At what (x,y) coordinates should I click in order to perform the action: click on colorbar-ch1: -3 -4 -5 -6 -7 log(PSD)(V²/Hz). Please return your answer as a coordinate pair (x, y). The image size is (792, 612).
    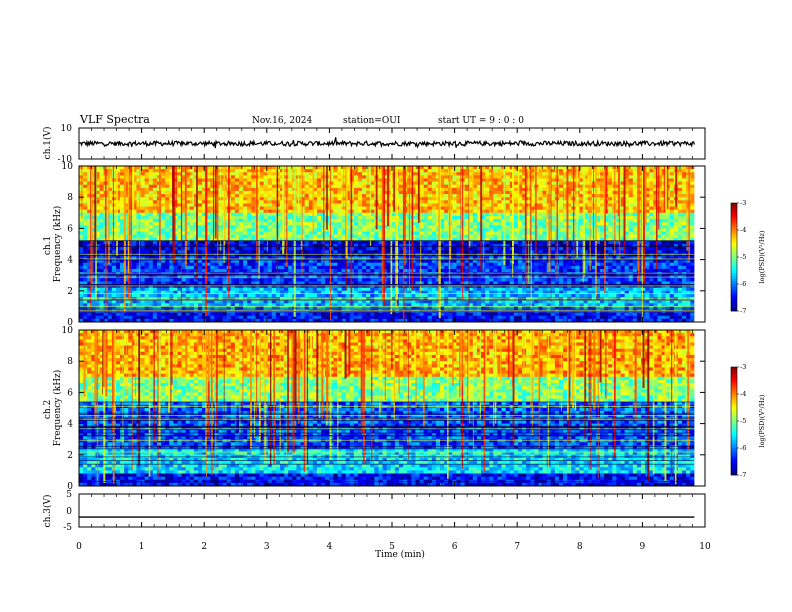
    Looking at the image, I should click on (748, 257).